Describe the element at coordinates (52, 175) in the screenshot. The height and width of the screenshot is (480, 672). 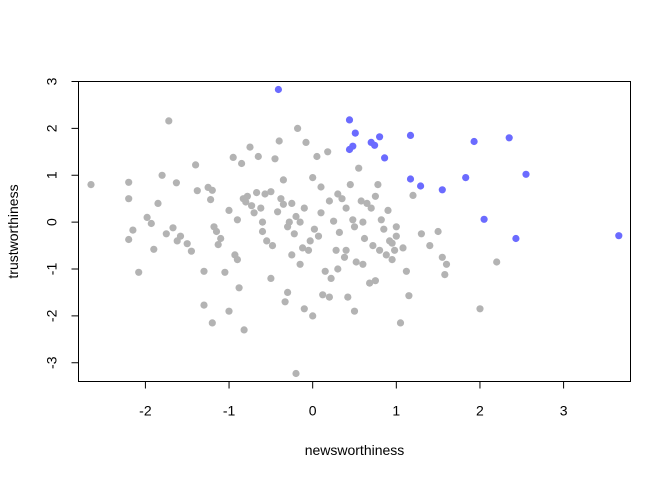
I see `y-tick-label: 1` at that location.